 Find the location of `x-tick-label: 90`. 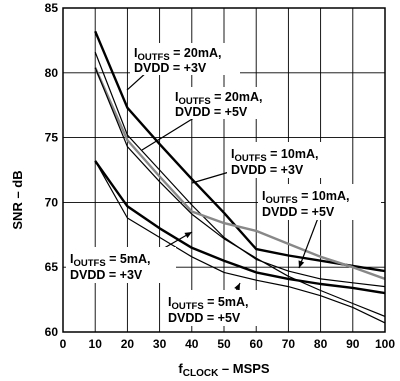

x-tick-label: 90 is located at coordinates (353, 344).